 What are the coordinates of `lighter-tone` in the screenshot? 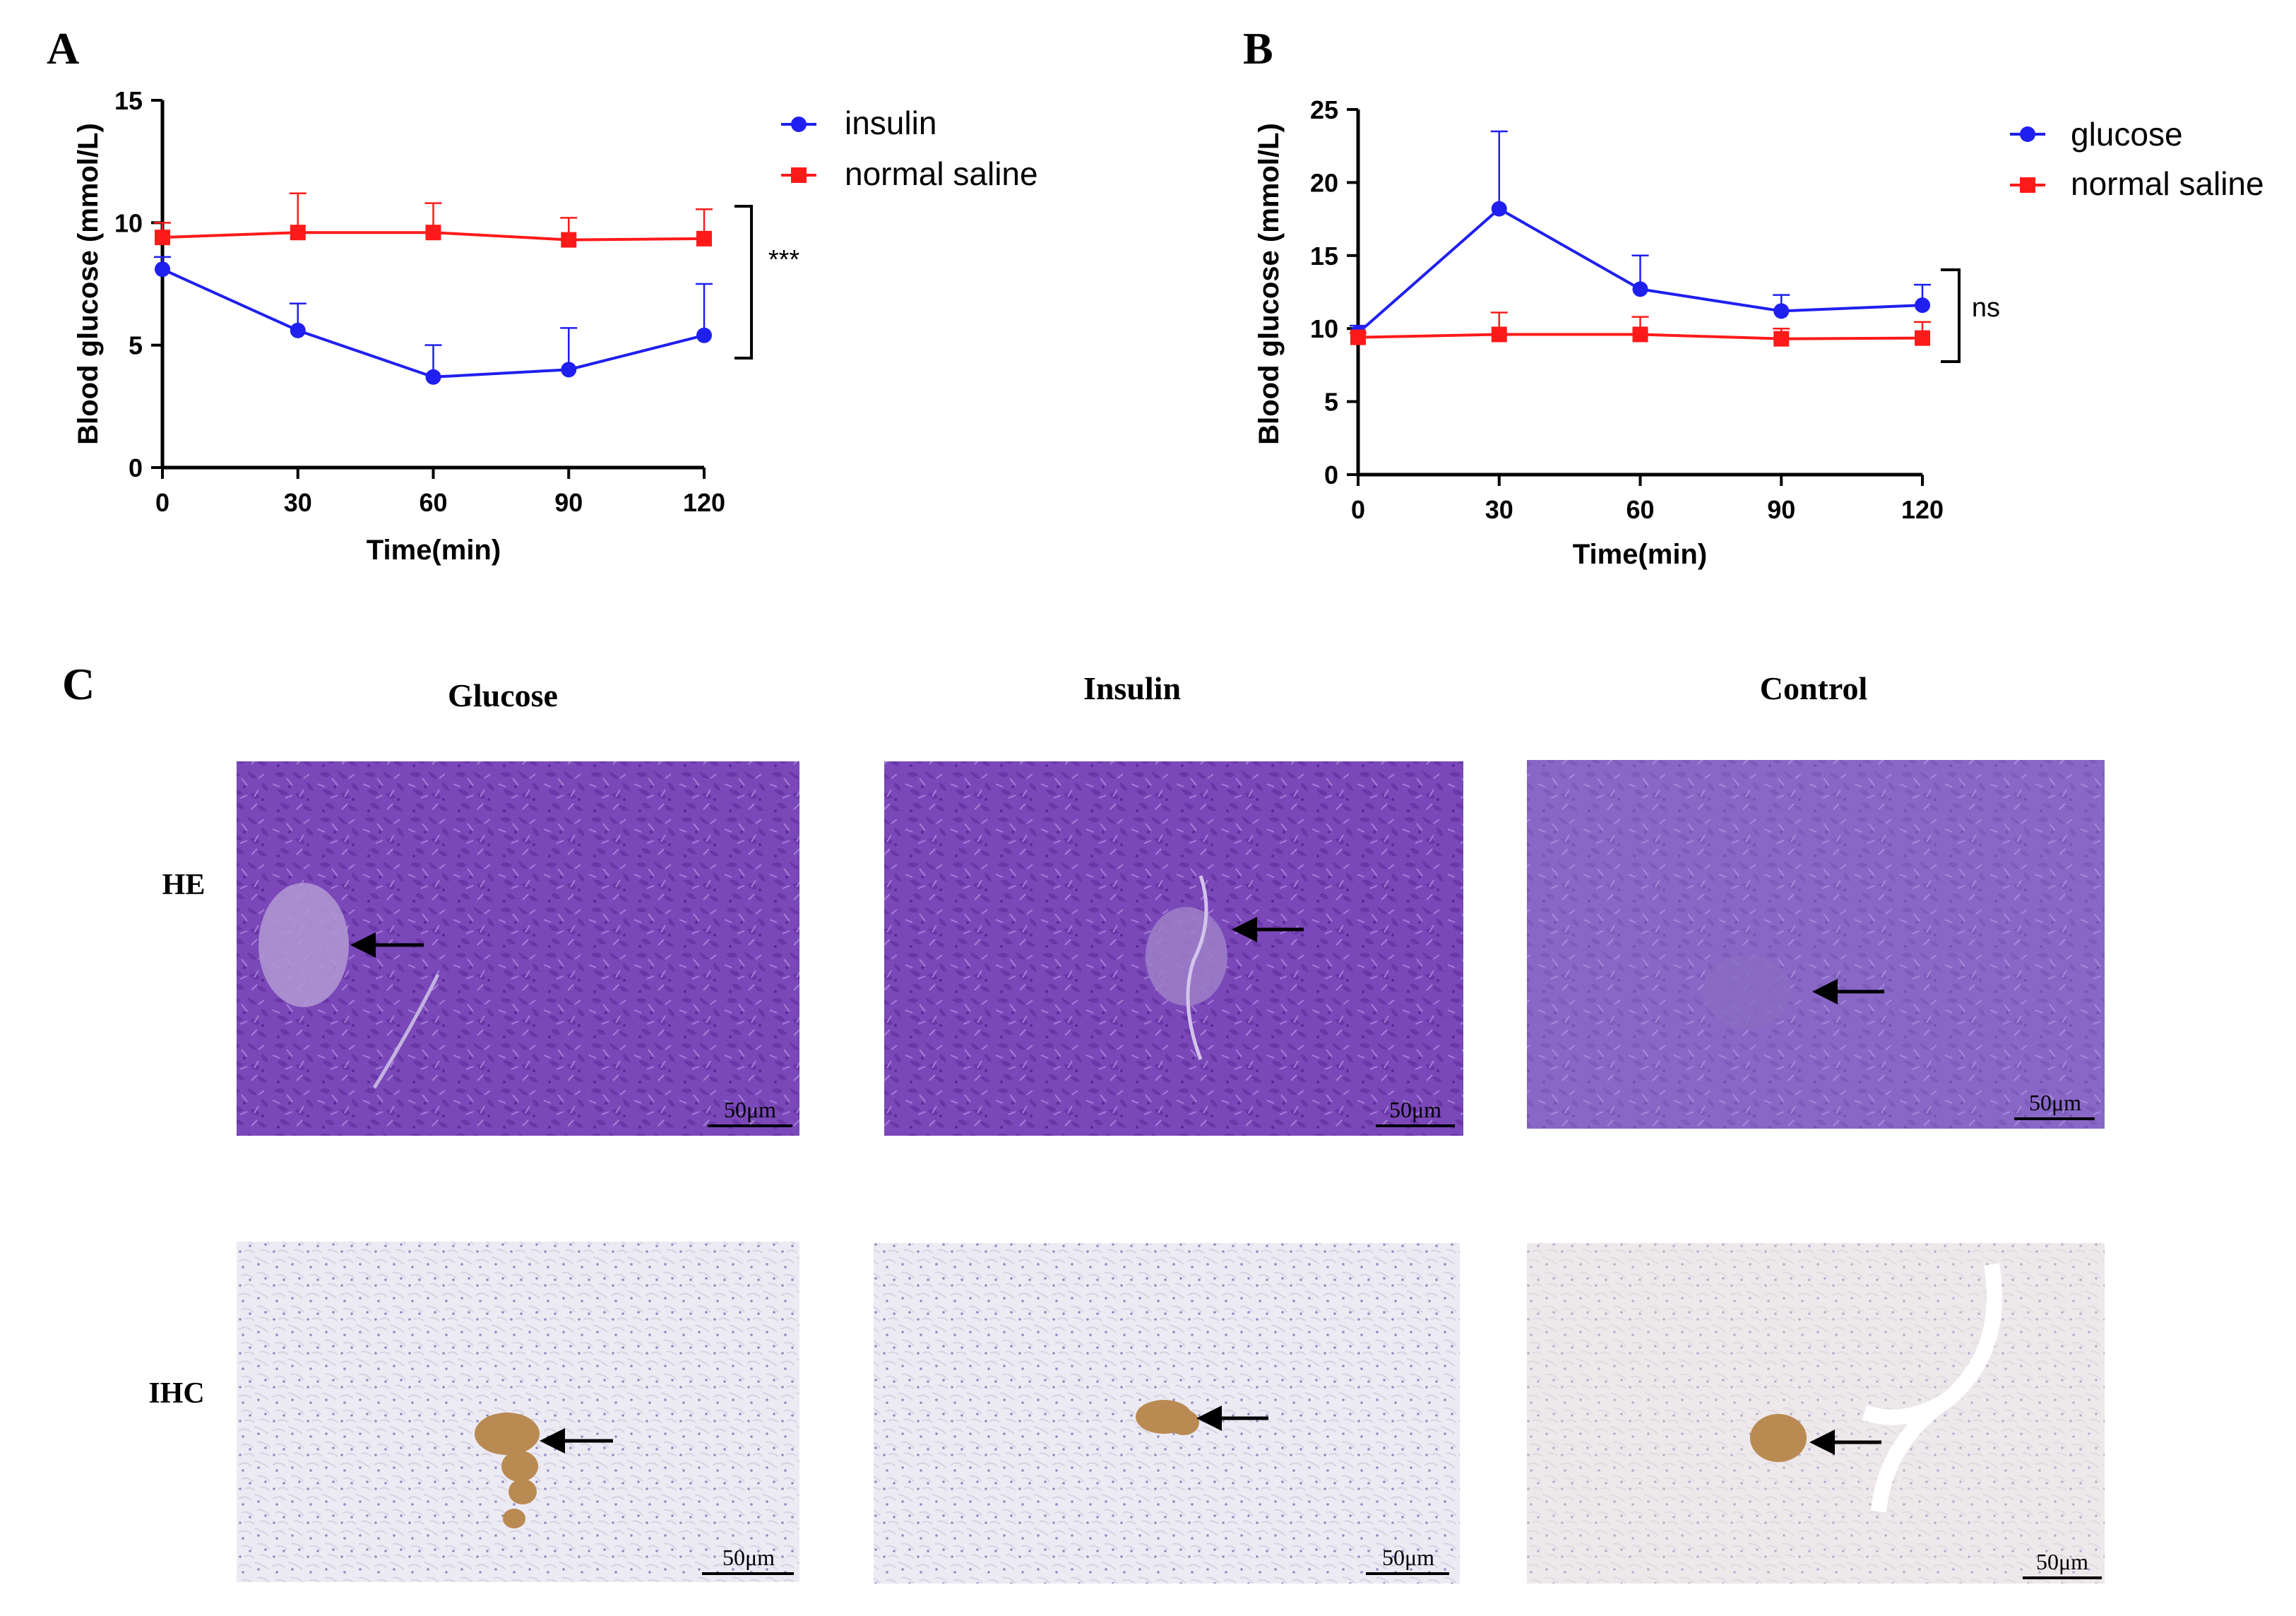 It's located at (1816, 944).